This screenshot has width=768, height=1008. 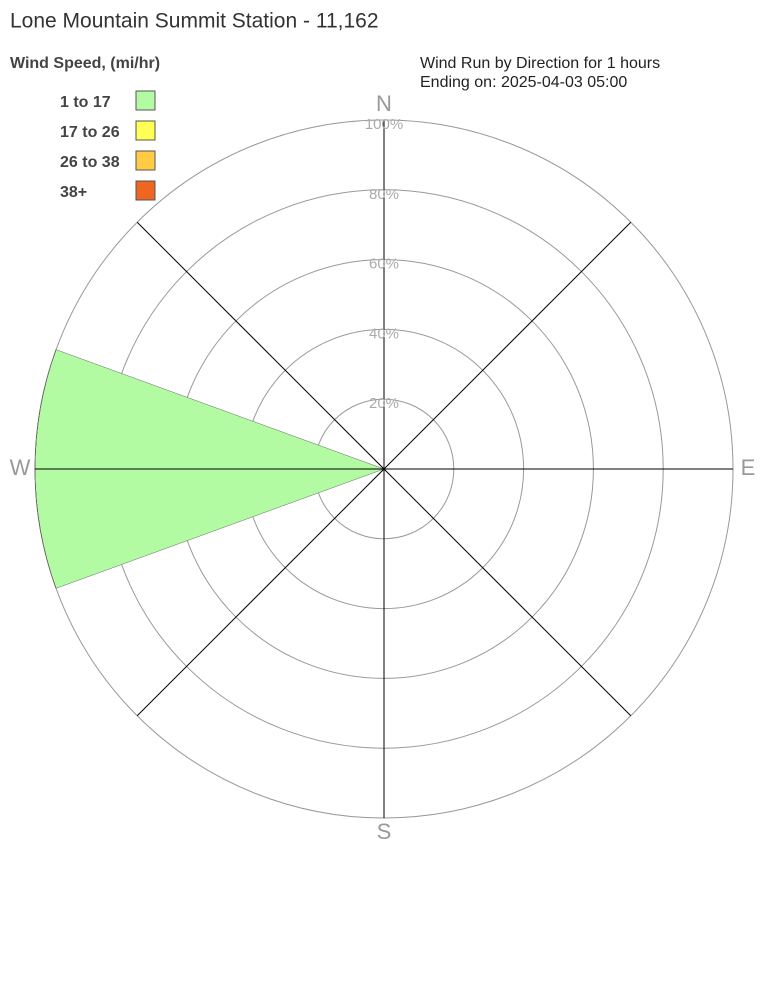 I want to click on direction-label: E, so click(x=748, y=467).